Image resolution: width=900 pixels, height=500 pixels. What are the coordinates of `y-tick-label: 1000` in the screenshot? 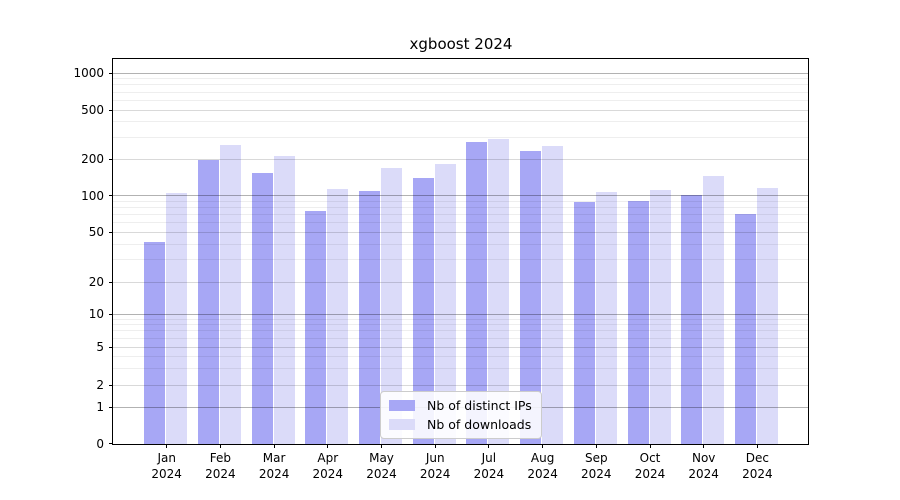 It's located at (88, 73).